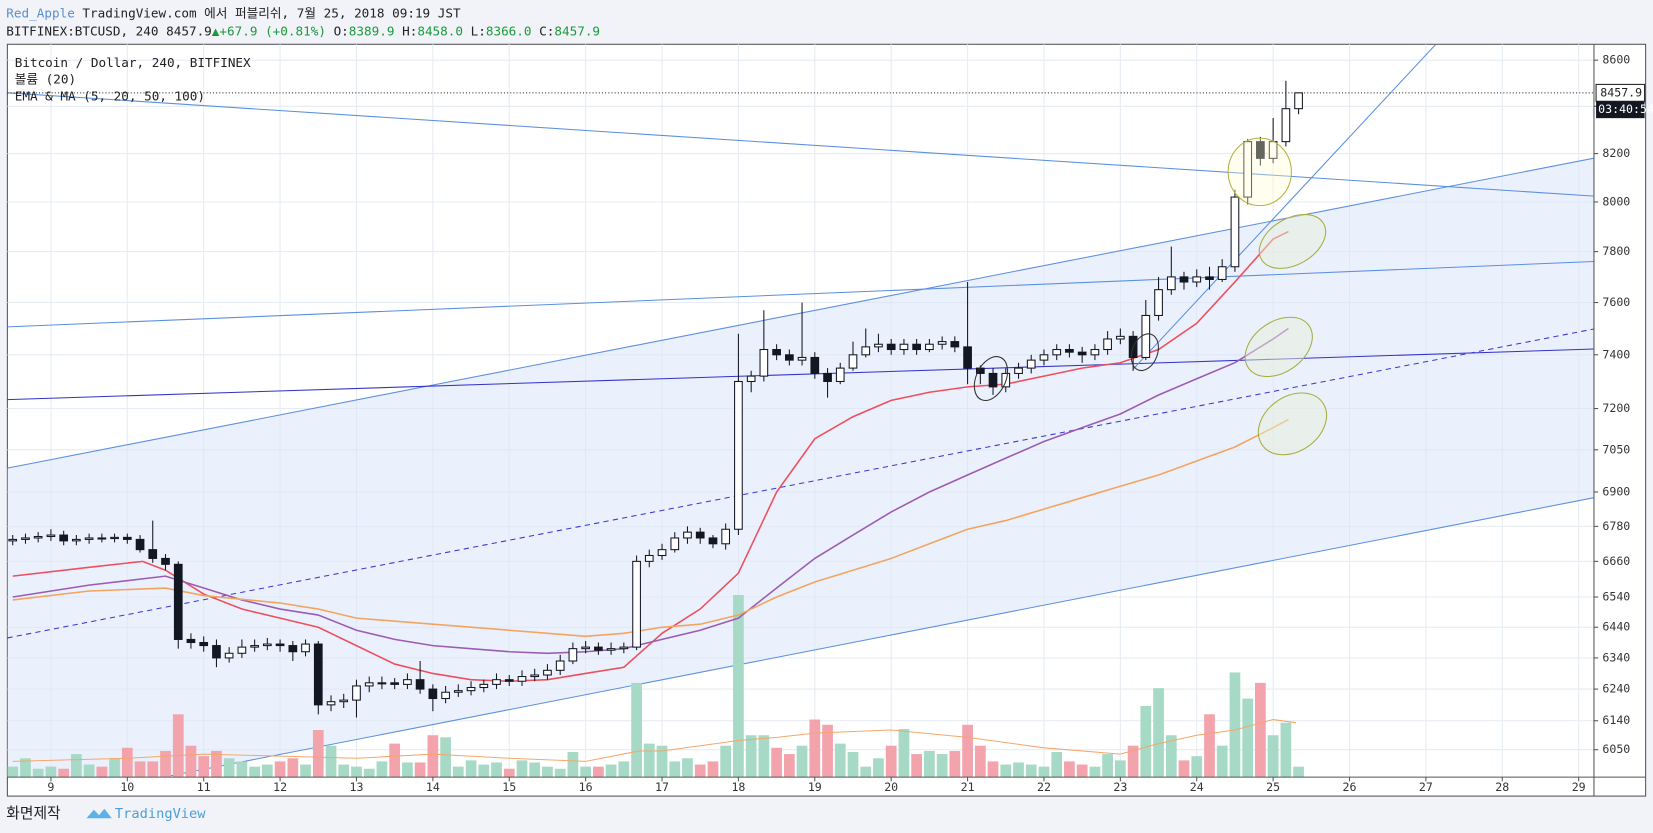 Image resolution: width=1653 pixels, height=833 pixels. I want to click on x-tick-label: 16, so click(586, 787).